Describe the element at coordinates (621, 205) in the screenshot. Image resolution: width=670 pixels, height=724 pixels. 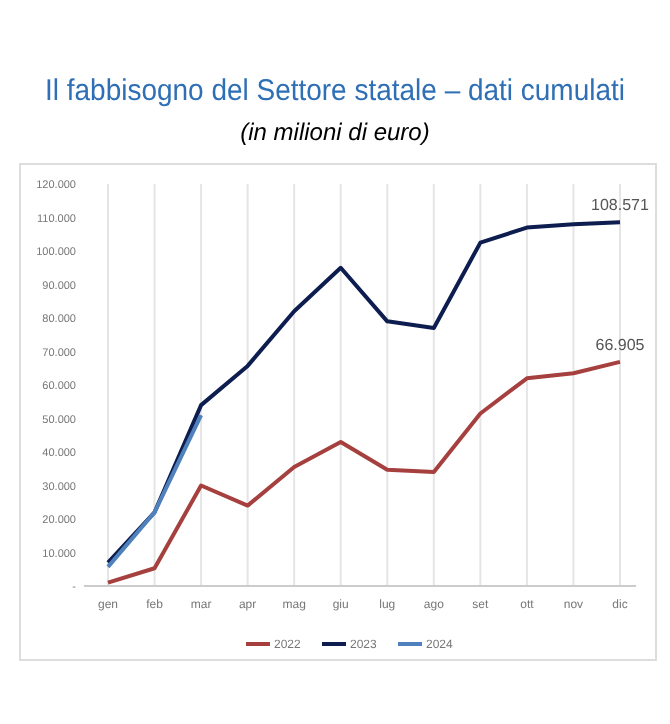
I see `data-label: 108.571` at that location.